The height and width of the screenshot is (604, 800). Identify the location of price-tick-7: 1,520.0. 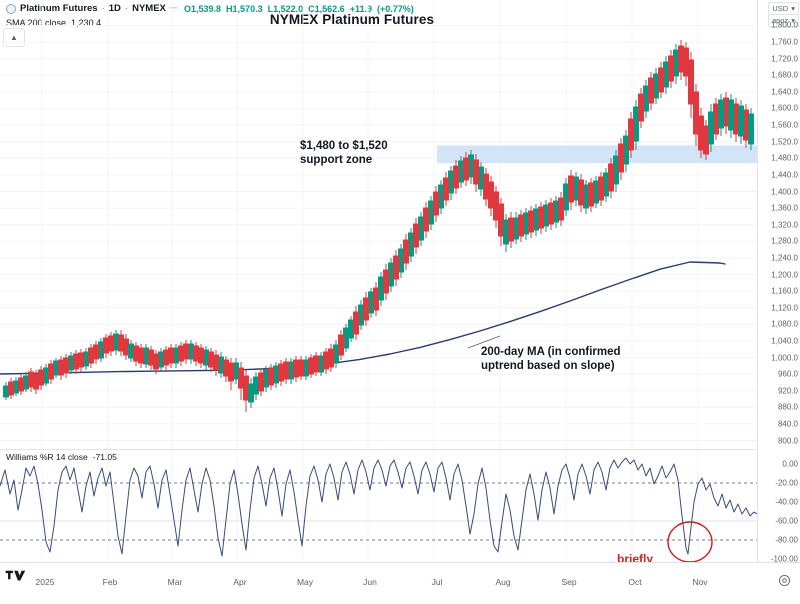
(784, 142).